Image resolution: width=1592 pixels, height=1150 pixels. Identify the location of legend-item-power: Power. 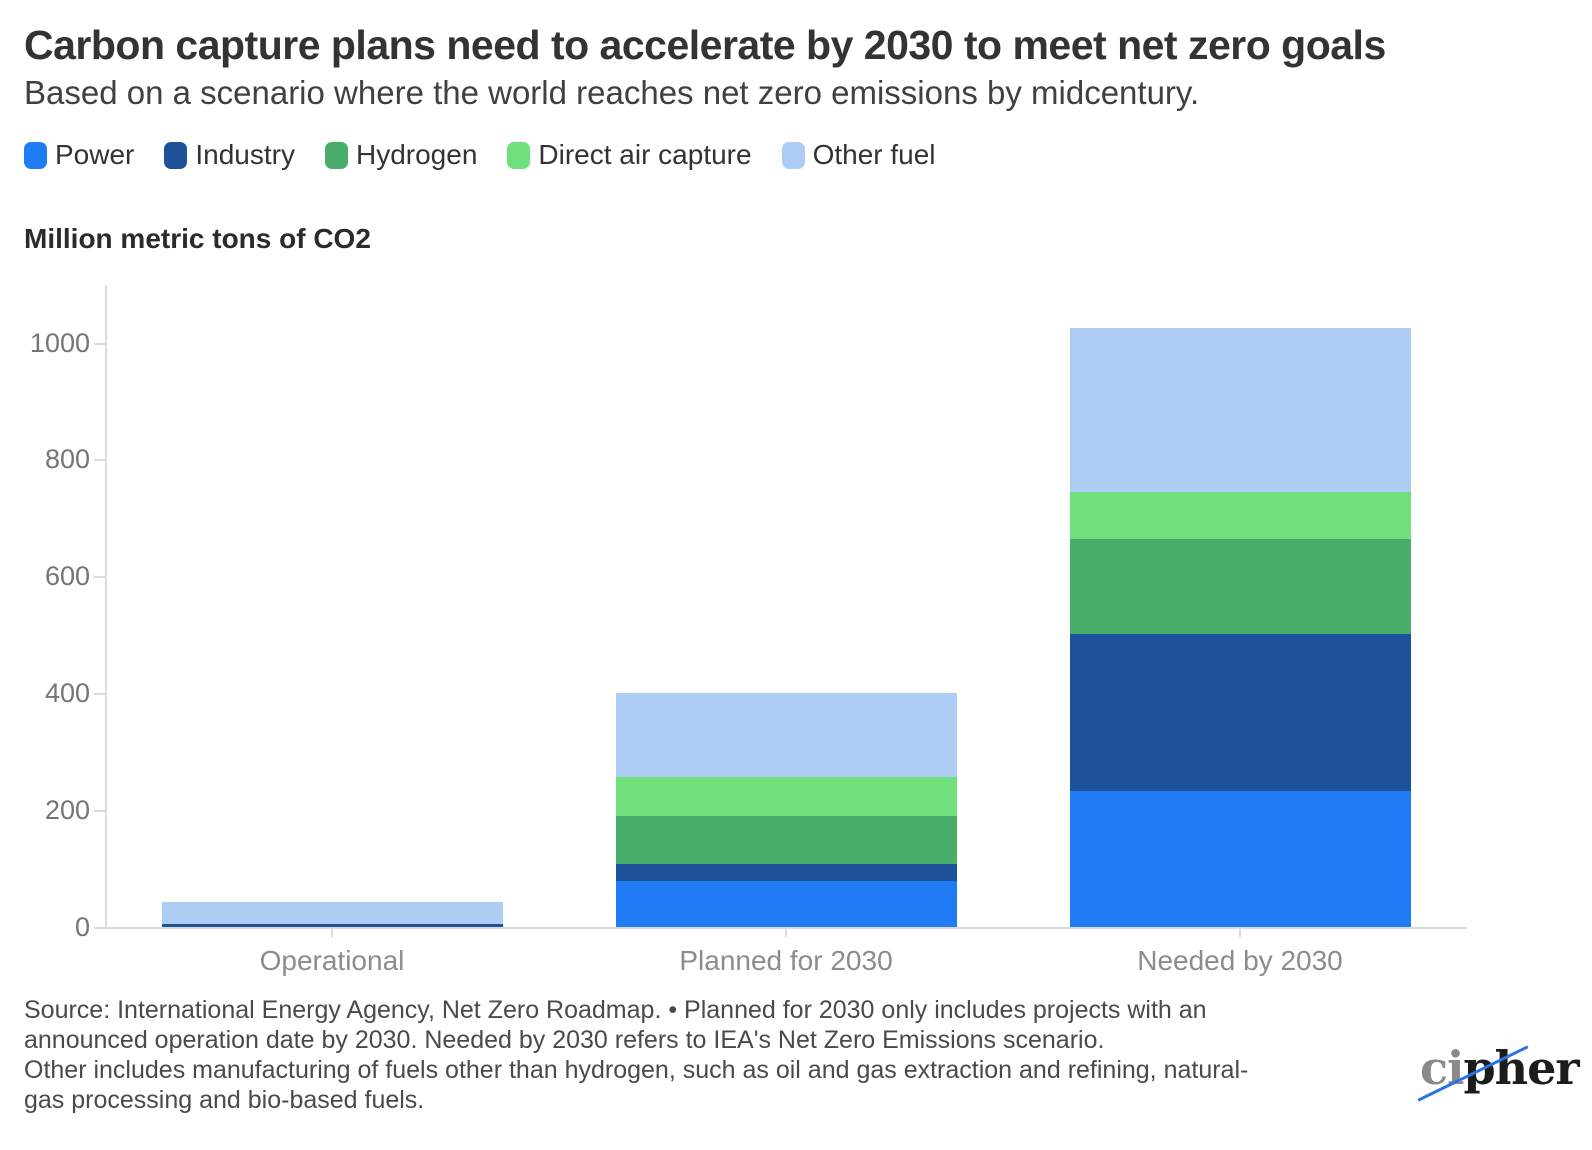
(79, 155).